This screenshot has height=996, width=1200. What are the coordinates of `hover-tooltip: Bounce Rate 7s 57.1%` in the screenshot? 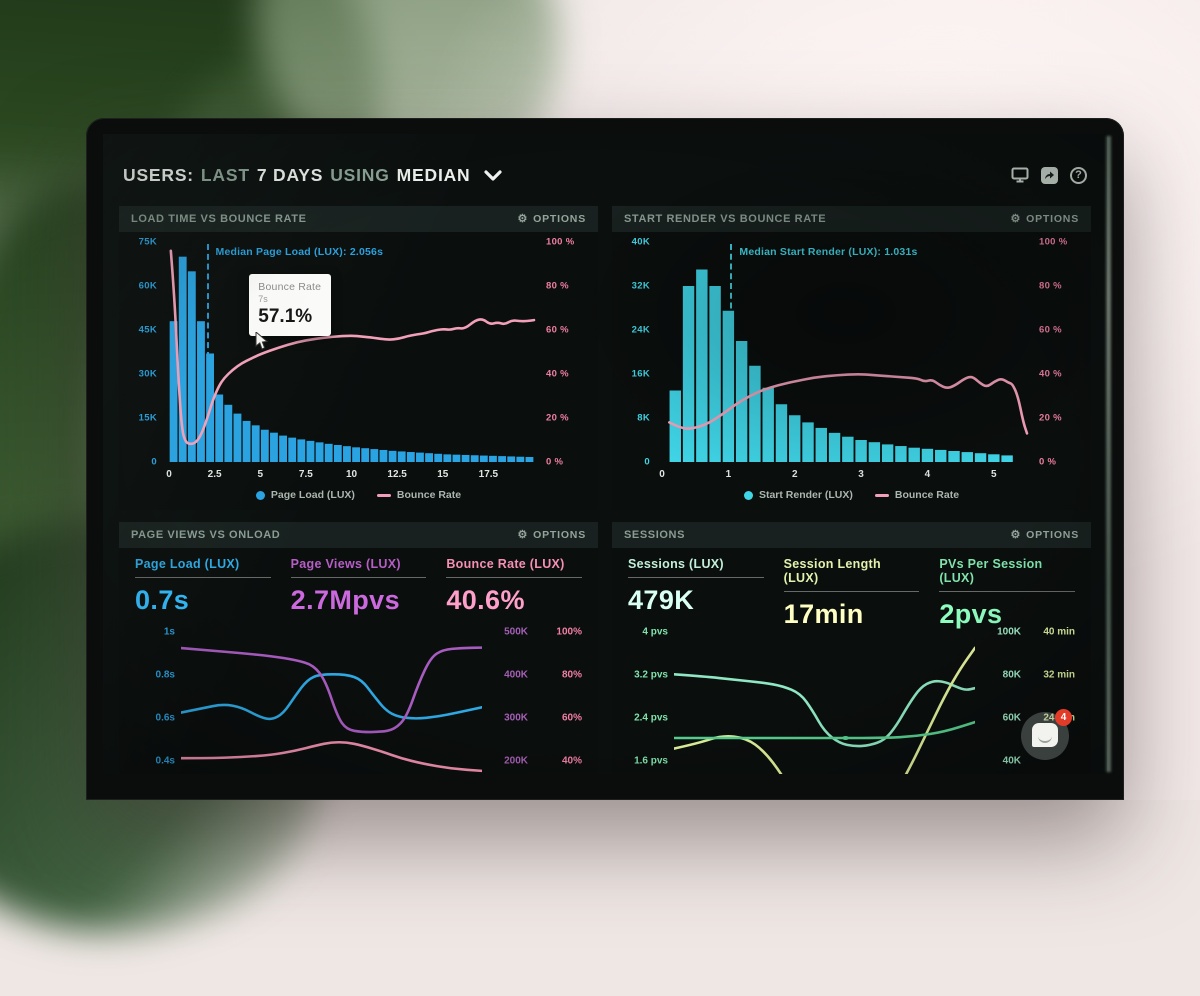 It's located at (290, 305).